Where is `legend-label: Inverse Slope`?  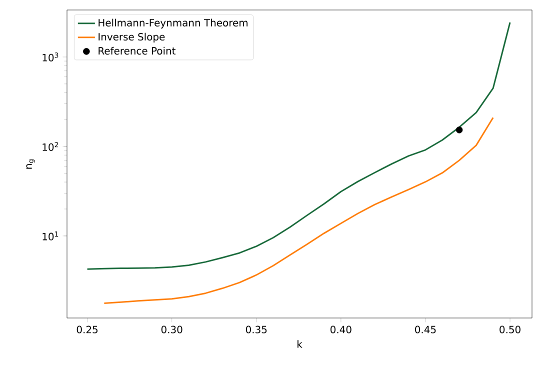 legend-label: Inverse Slope is located at coordinates (131, 37).